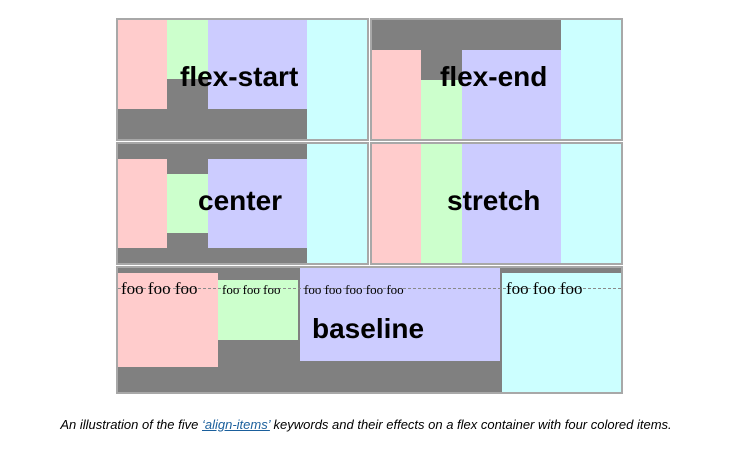 Image resolution: width=732 pixels, height=453 pixels. I want to click on flex-end-panel: flex-end, so click(496, 79).